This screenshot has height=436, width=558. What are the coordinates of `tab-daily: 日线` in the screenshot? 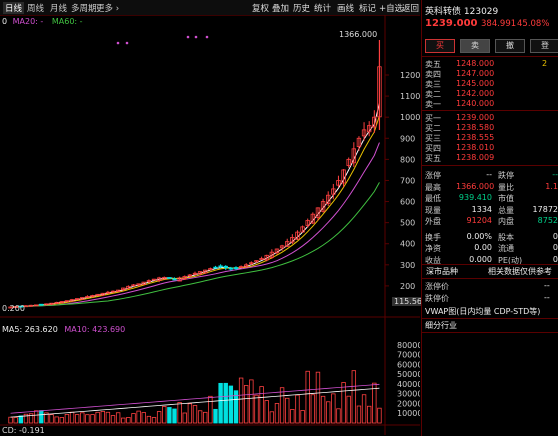 It's located at (14, 8).